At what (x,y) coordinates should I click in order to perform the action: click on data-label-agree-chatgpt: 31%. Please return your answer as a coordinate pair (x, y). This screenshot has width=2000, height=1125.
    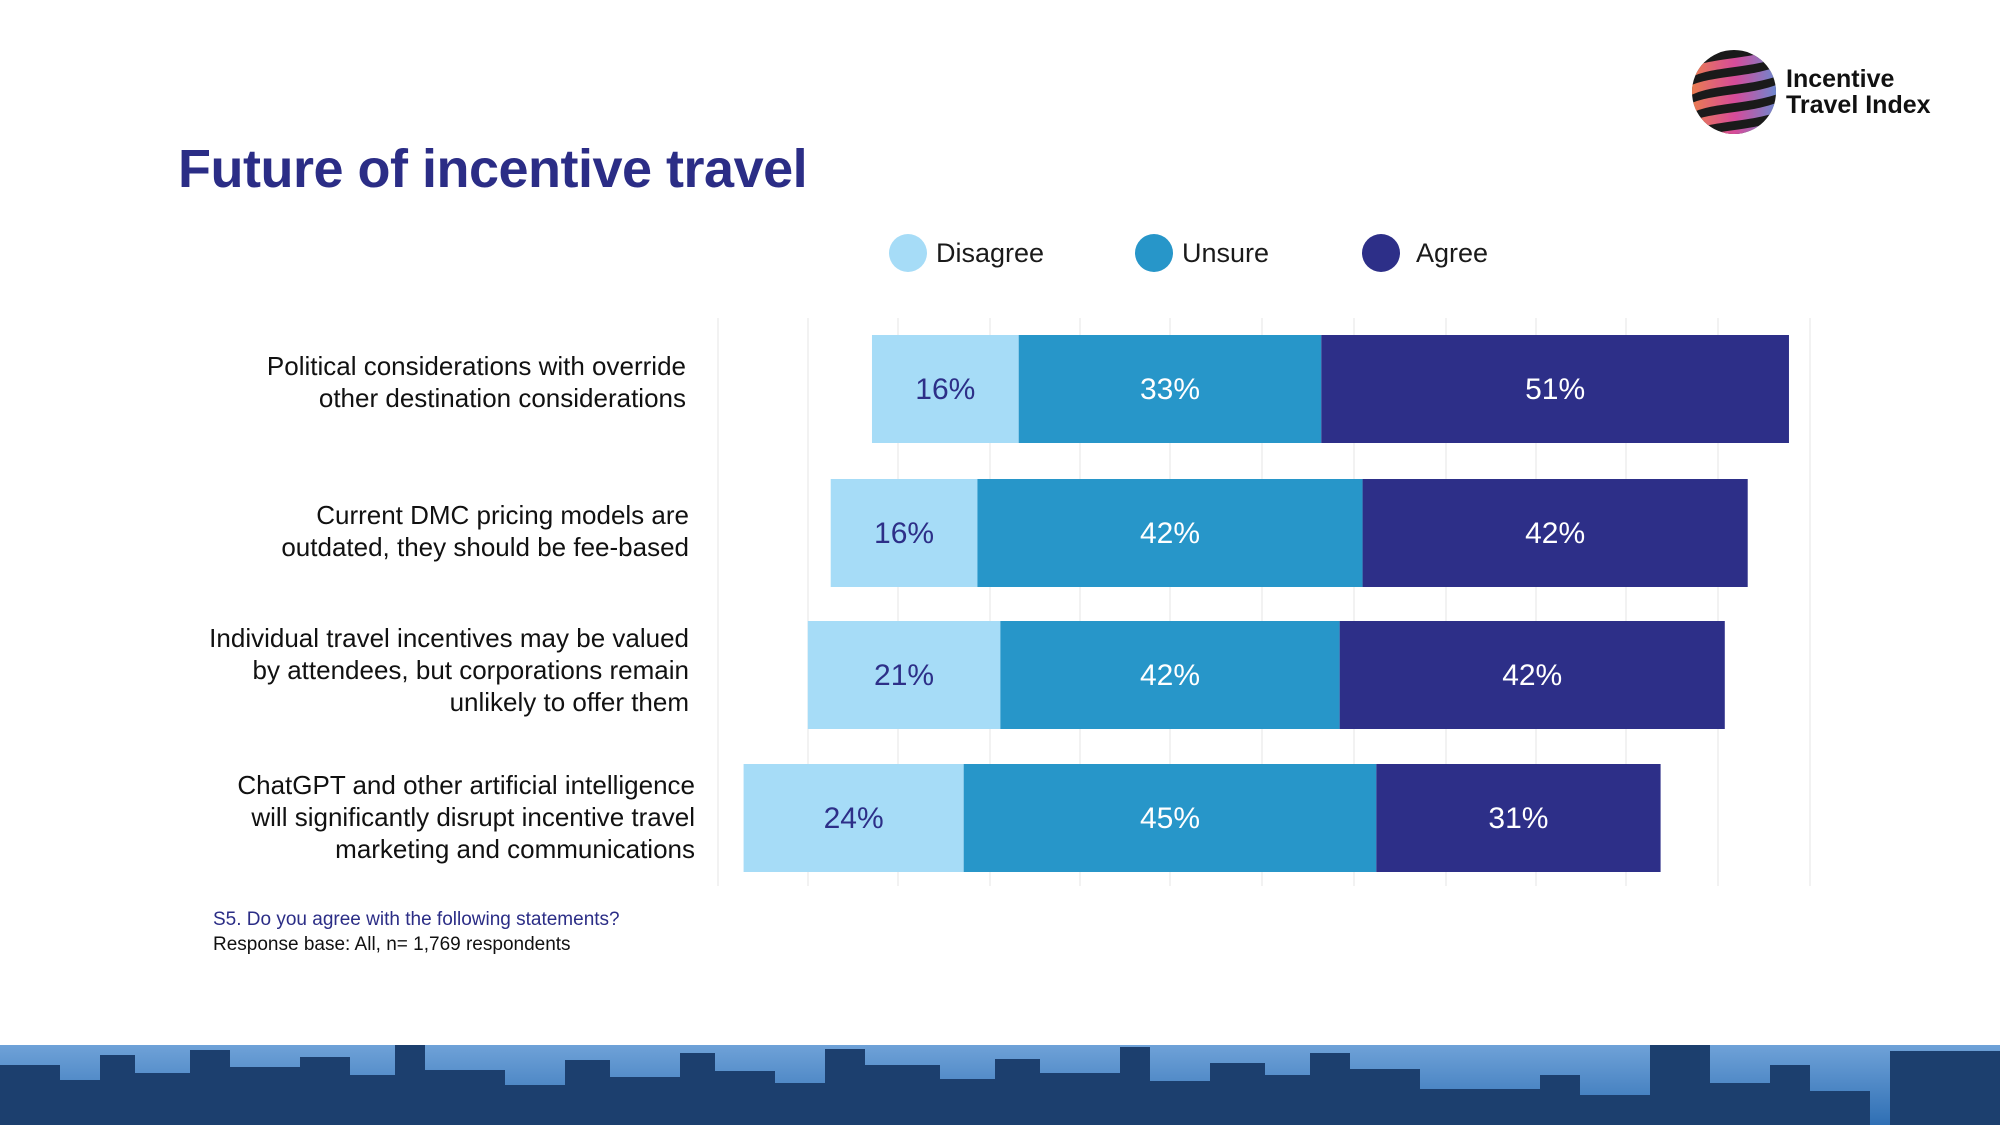
    Looking at the image, I should click on (1518, 818).